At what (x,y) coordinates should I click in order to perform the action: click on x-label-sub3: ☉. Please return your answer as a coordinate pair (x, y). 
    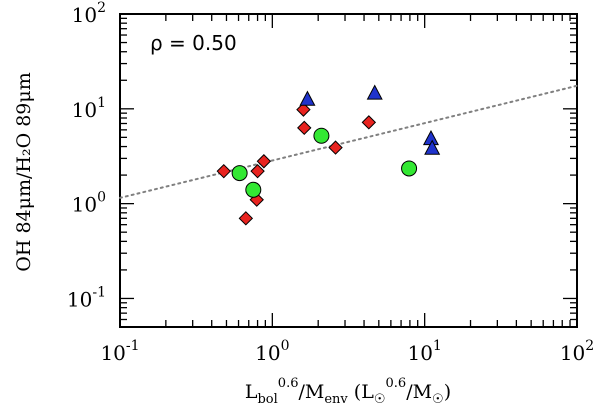
    Looking at the image, I should click on (380, 399).